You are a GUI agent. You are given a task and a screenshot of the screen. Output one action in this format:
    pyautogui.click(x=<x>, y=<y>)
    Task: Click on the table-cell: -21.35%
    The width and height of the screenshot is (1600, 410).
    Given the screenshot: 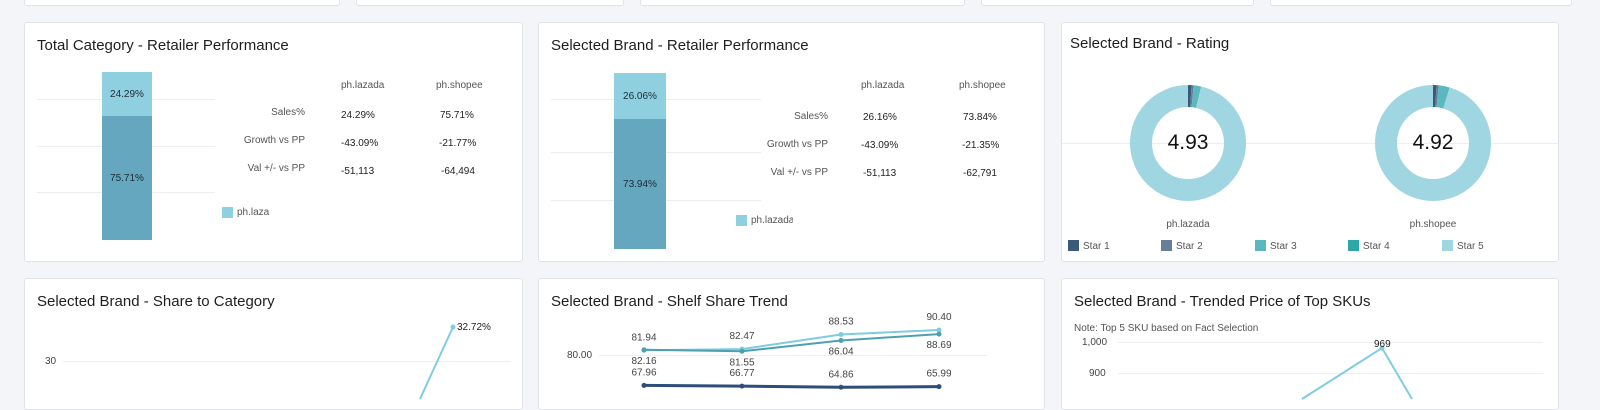 What is the action you would take?
    pyautogui.click(x=981, y=145)
    